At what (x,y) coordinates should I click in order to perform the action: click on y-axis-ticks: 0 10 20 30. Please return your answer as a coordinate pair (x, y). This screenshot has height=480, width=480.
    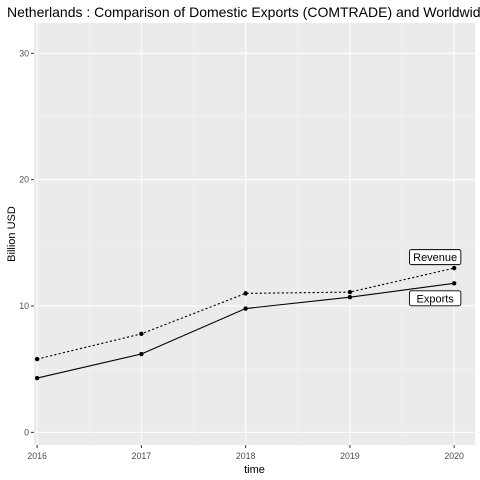
    Looking at the image, I should click on (26, 242).